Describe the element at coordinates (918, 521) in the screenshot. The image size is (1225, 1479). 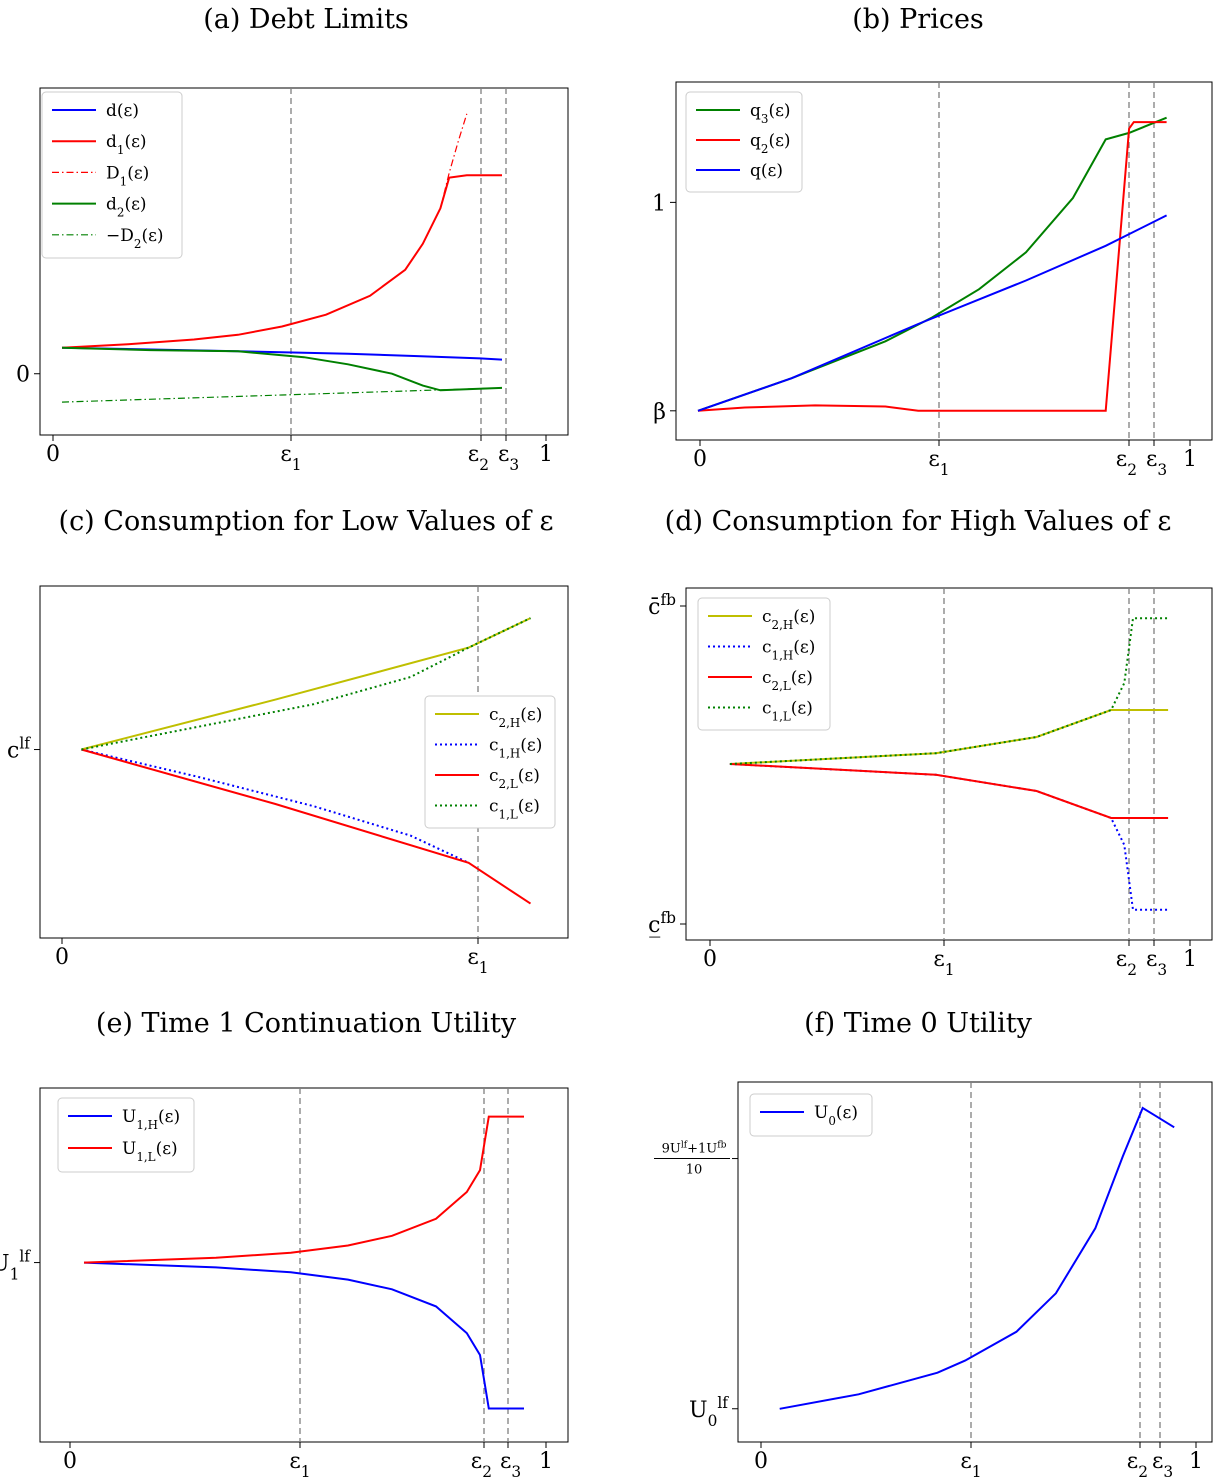
I see `panel-title: (d) Consumption for High Values of ε` at that location.